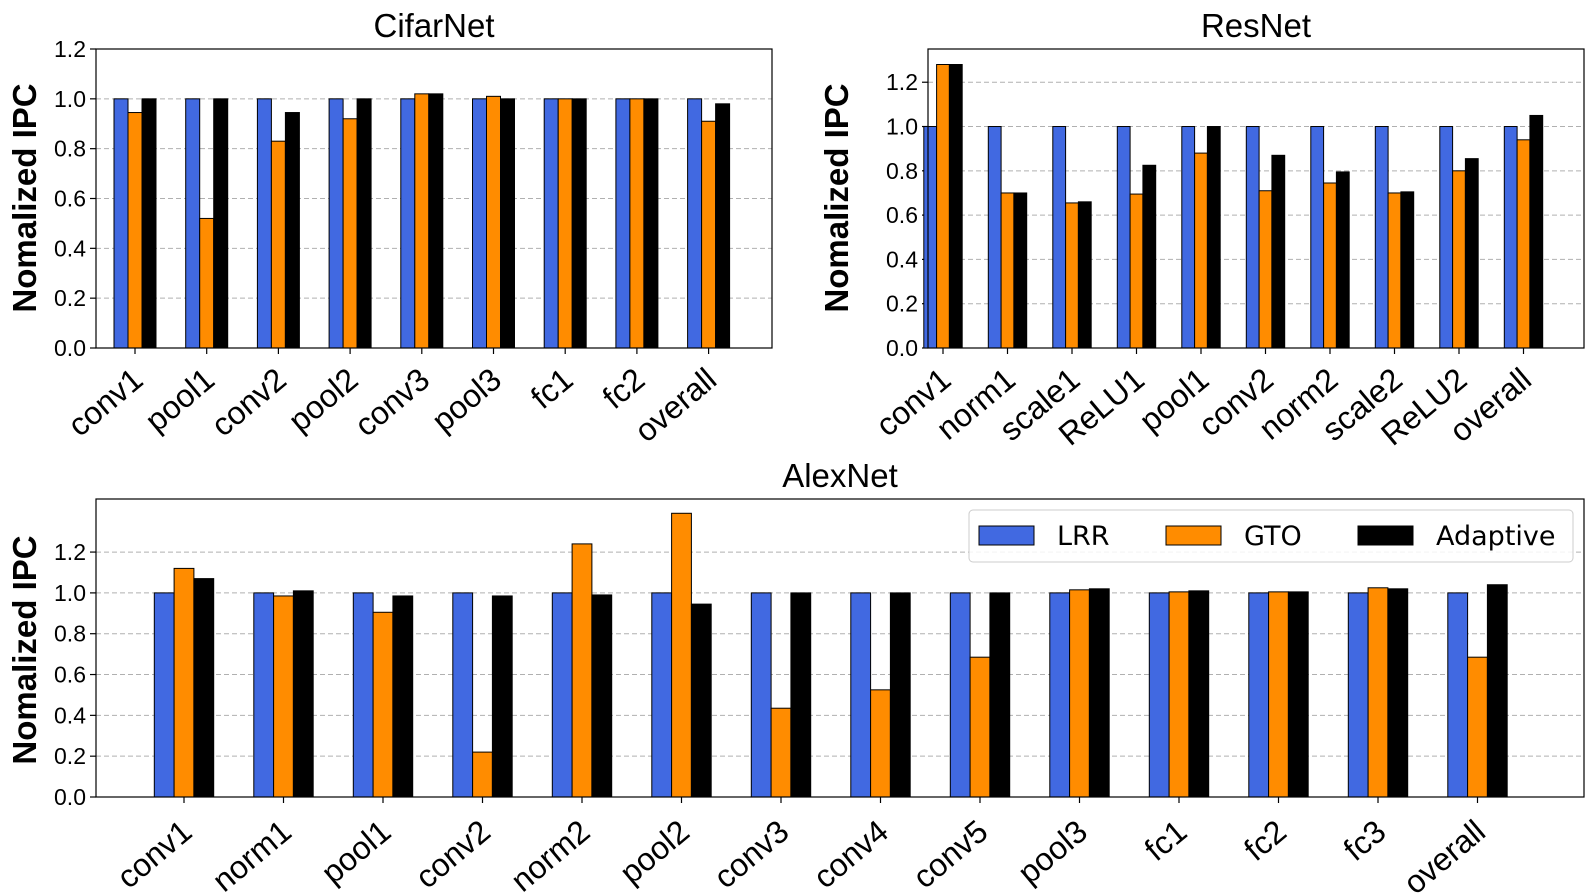 This screenshot has height=896, width=1592. I want to click on bar-adaptive-fc3, so click(1398, 693).